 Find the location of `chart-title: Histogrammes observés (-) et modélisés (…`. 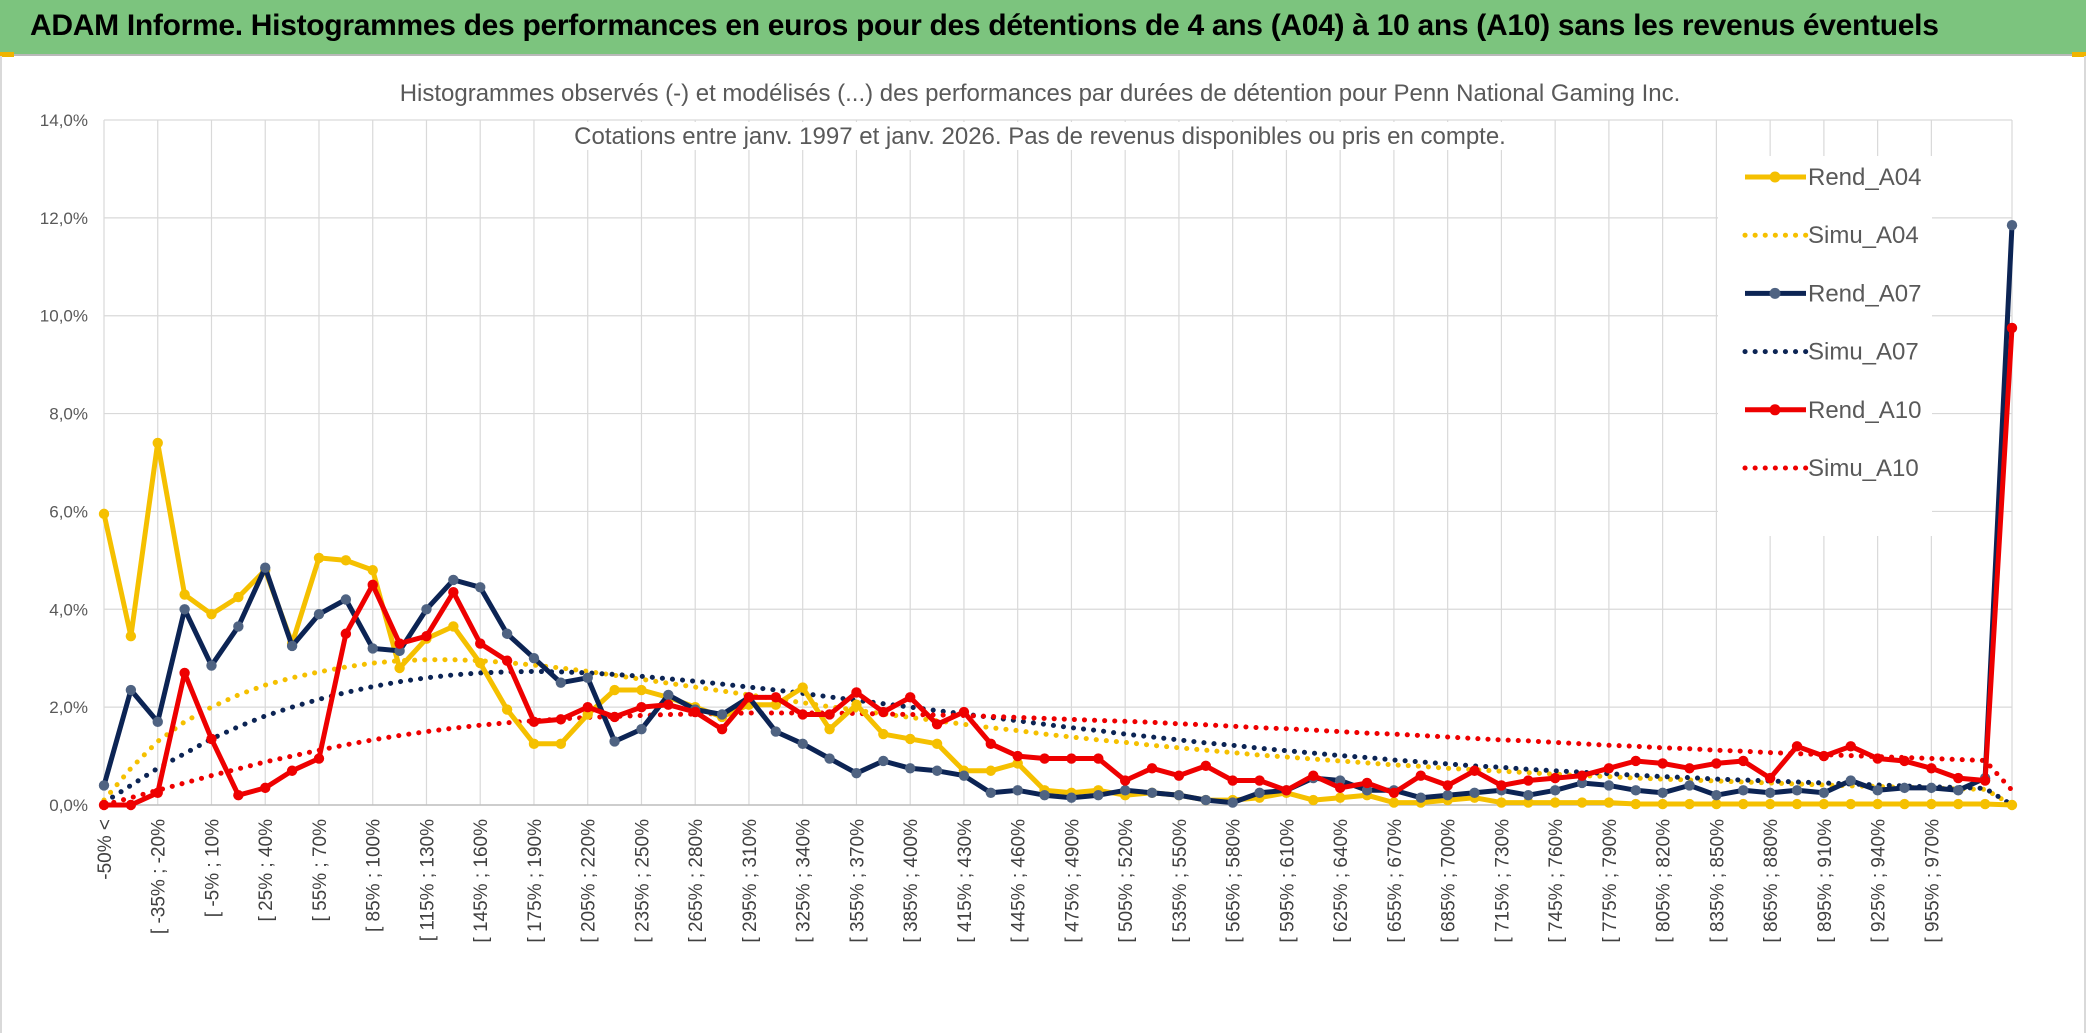

chart-title: Histogrammes observés (-) et modélisés (… is located at coordinates (1040, 93).